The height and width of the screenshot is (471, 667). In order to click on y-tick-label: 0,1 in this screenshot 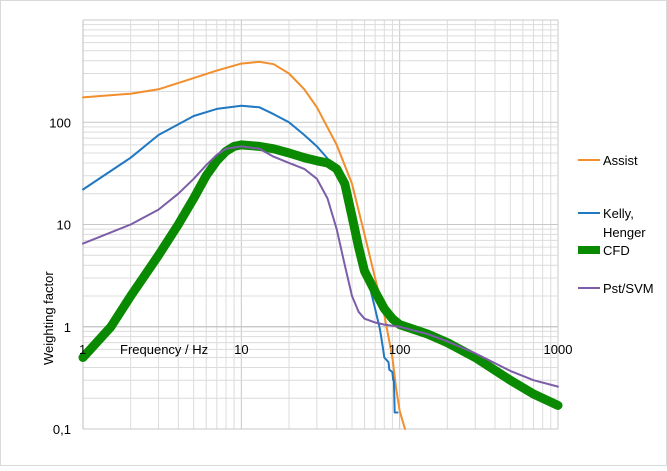, I will do `click(62, 429)`.